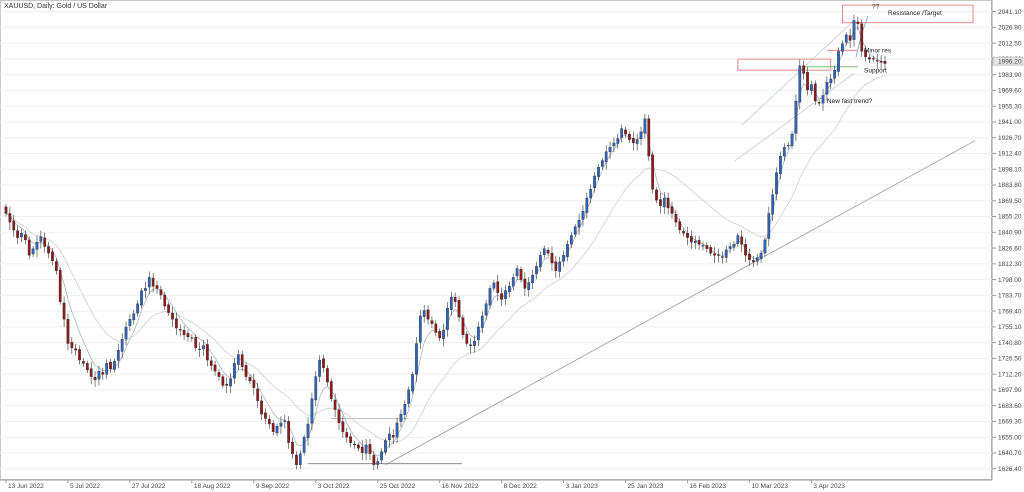 The width and height of the screenshot is (1024, 492). What do you see at coordinates (915, 13) in the screenshot?
I see `annotation-label: Resistance /Target` at bounding box center [915, 13].